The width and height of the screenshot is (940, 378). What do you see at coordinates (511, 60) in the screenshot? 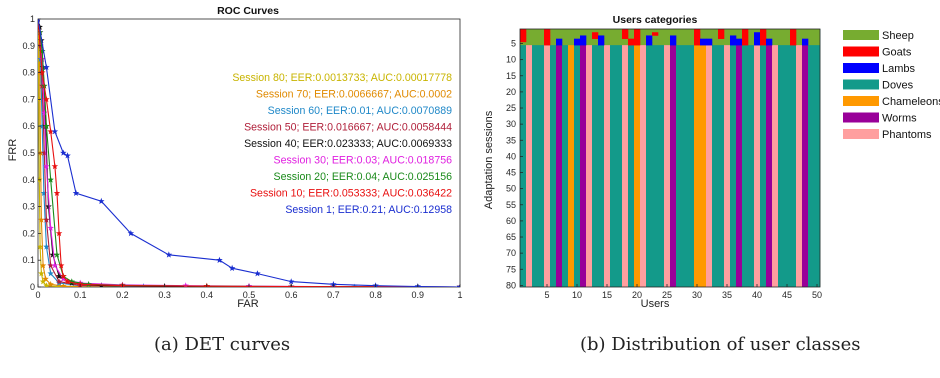
I see `heatmap-y-tick-label: 10` at bounding box center [511, 60].